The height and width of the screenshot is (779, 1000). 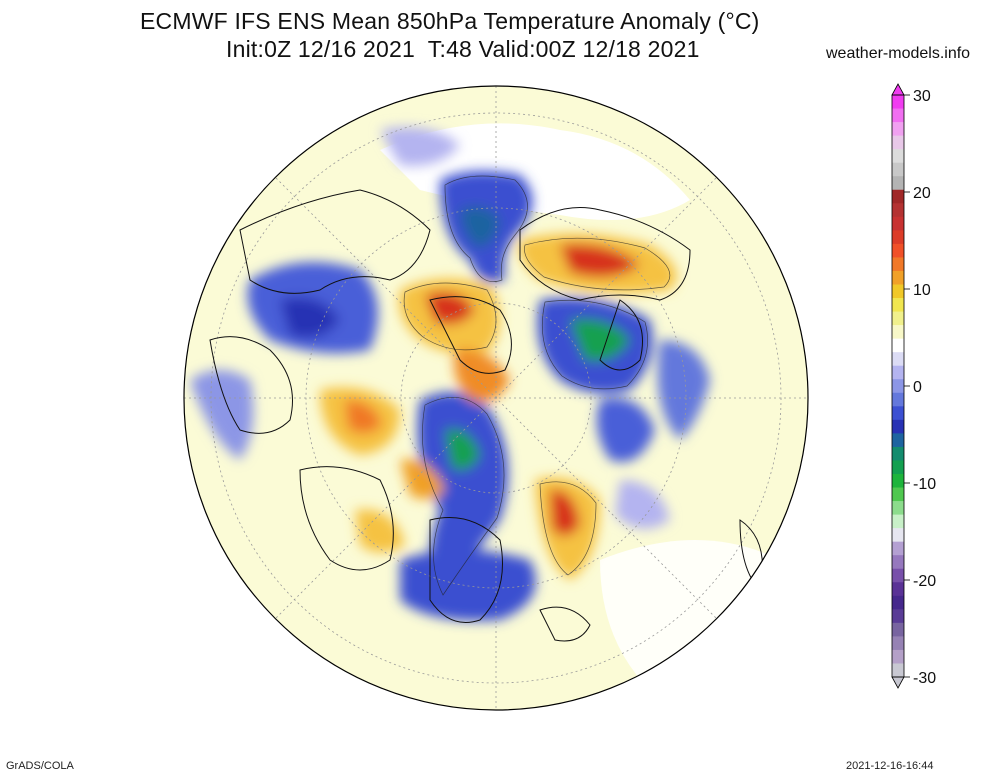 What do you see at coordinates (537, 385) in the screenshot?
I see `contours` at bounding box center [537, 385].